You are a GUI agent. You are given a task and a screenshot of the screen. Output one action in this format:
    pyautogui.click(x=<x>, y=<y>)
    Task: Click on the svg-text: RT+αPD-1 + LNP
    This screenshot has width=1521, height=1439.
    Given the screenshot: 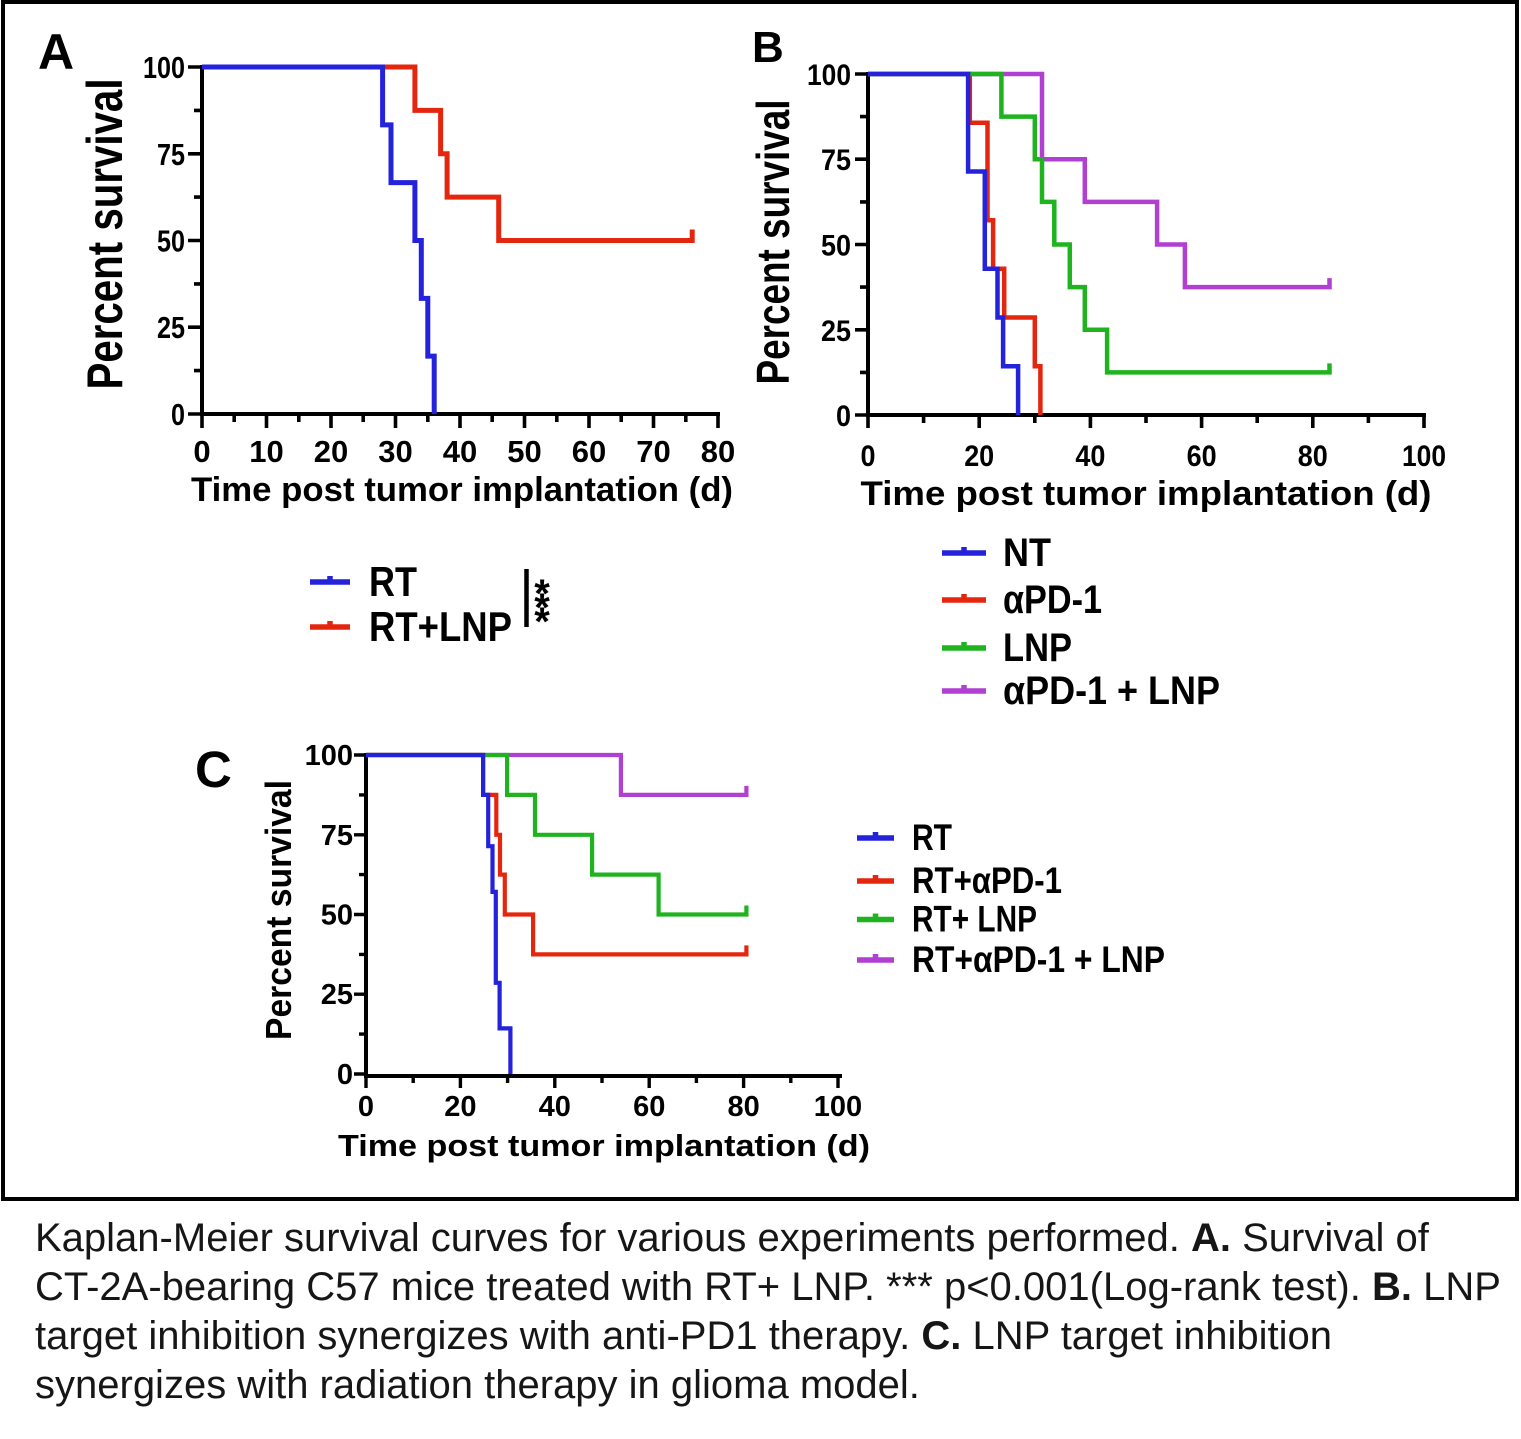 What is the action you would take?
    pyautogui.click(x=1038, y=959)
    